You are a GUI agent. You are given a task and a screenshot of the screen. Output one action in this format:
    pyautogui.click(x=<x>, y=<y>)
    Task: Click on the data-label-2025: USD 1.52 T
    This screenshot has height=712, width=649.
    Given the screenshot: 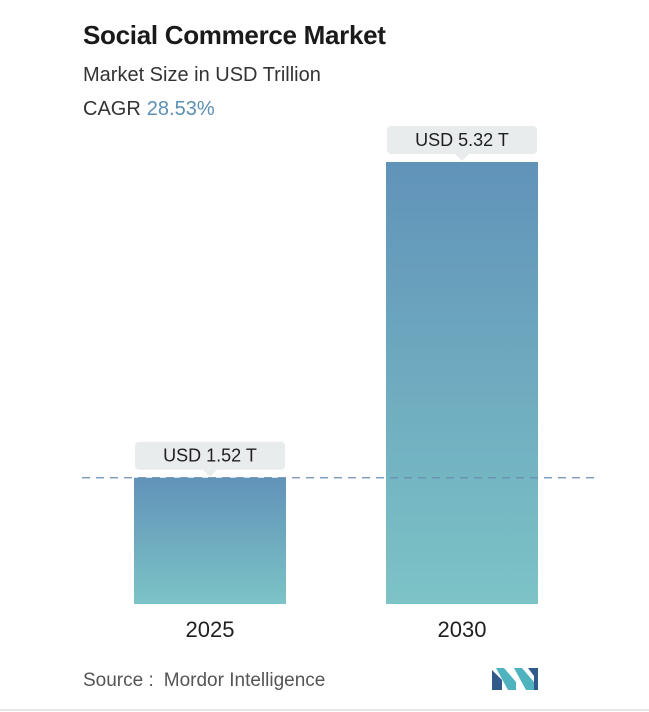 What is the action you would take?
    pyautogui.click(x=210, y=456)
    